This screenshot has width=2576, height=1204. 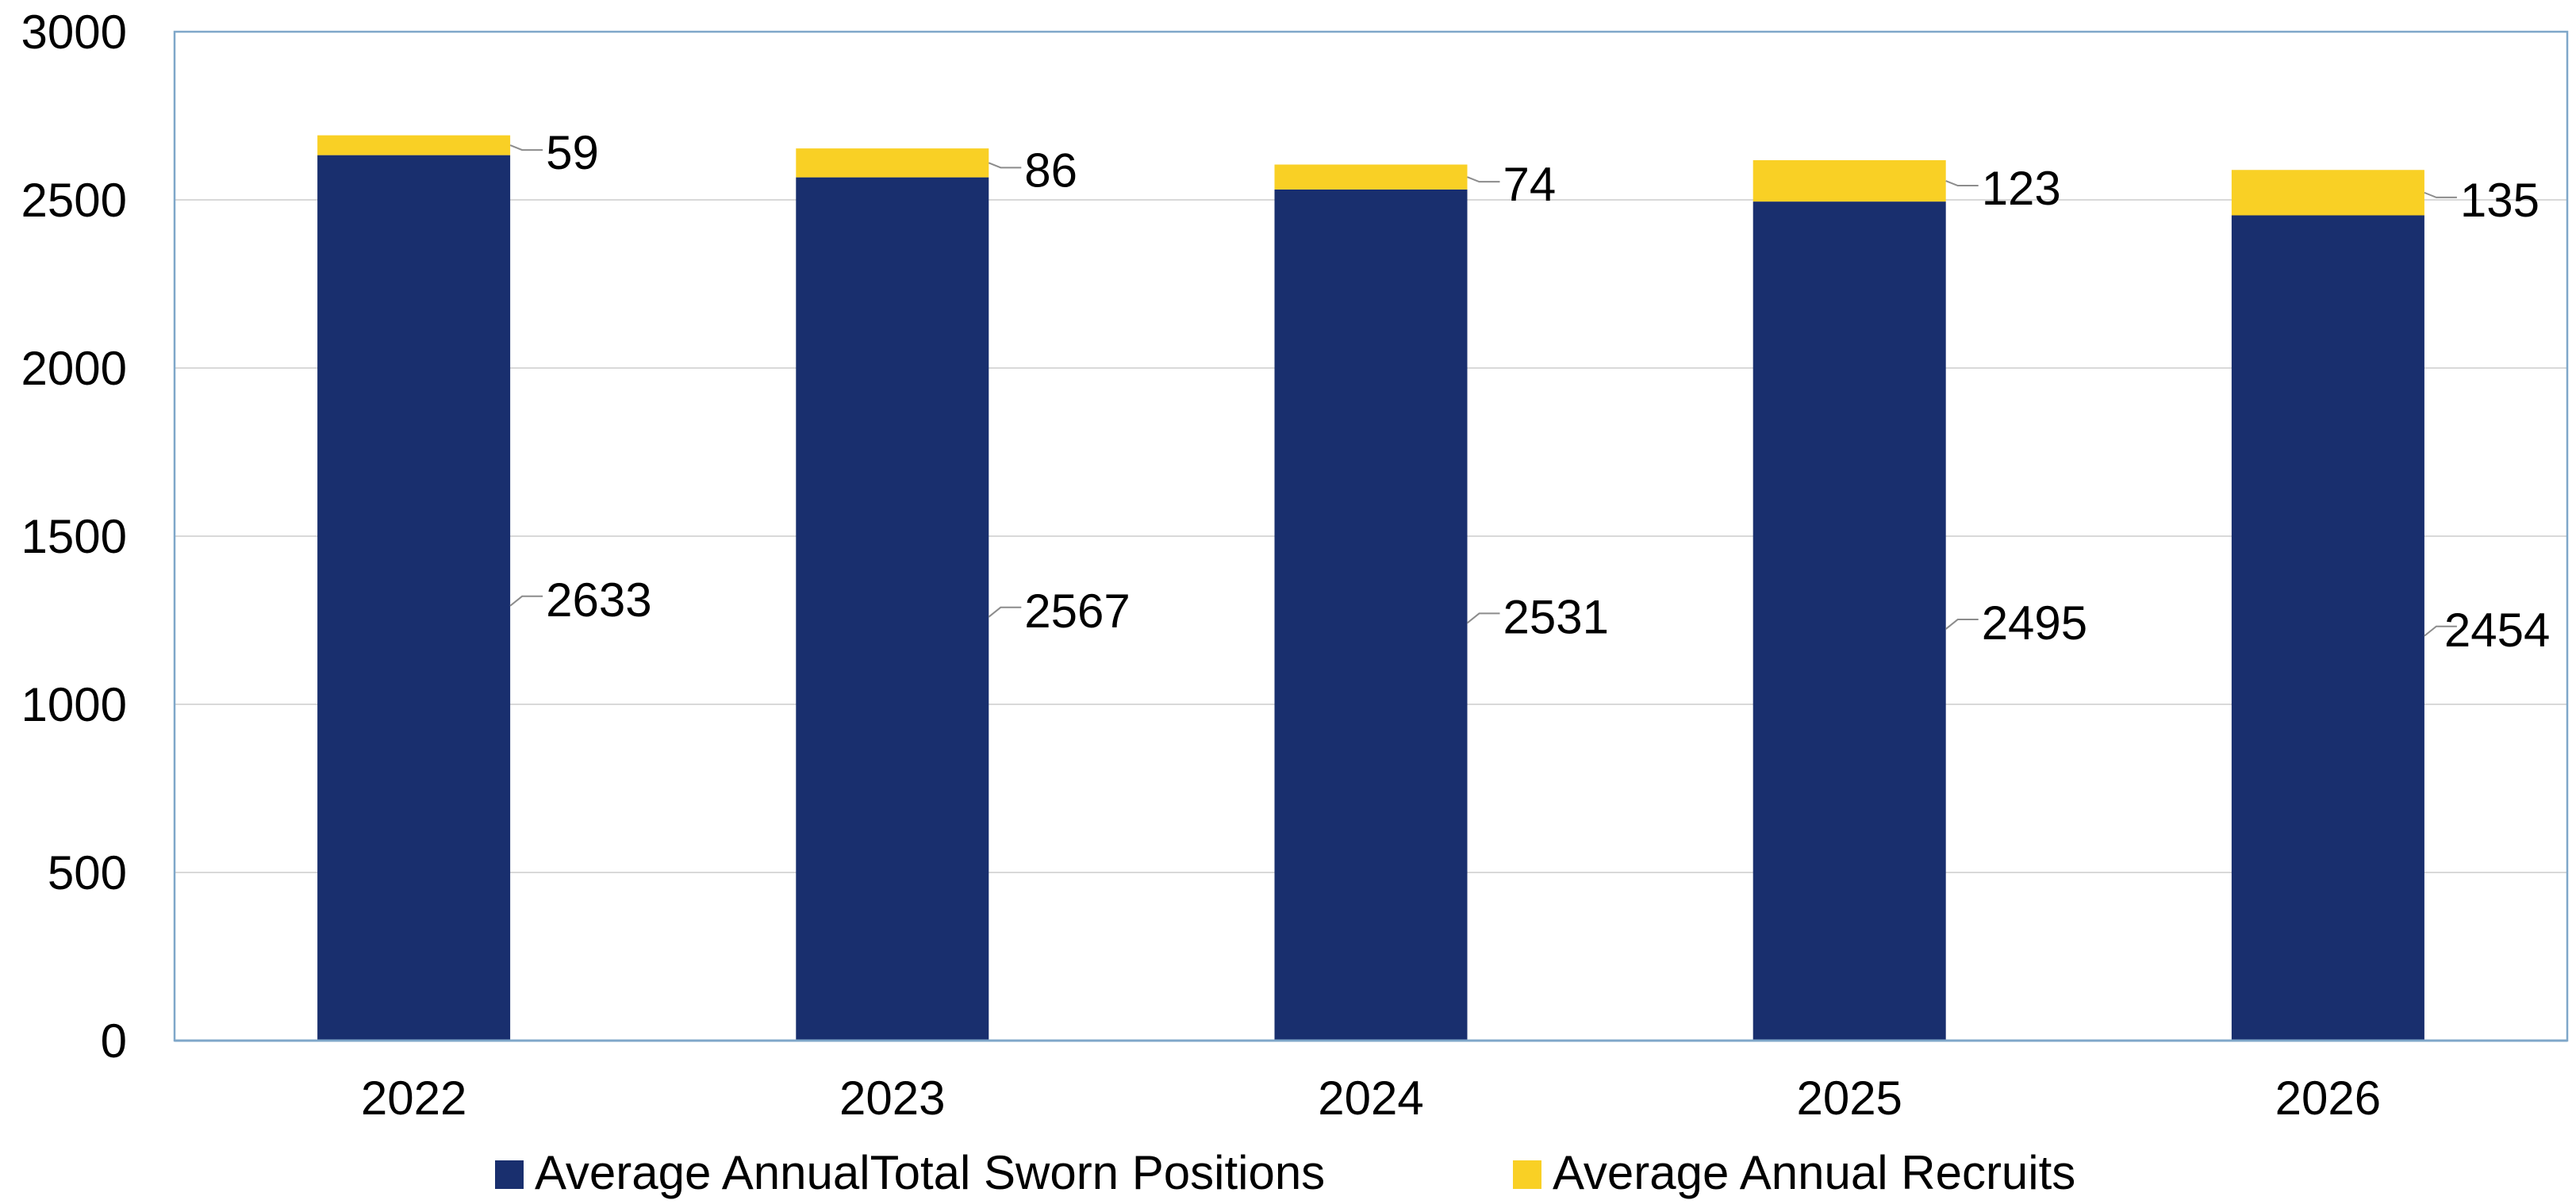 What do you see at coordinates (1050, 170) in the screenshot?
I see `data-label-recruits-2023: 86` at bounding box center [1050, 170].